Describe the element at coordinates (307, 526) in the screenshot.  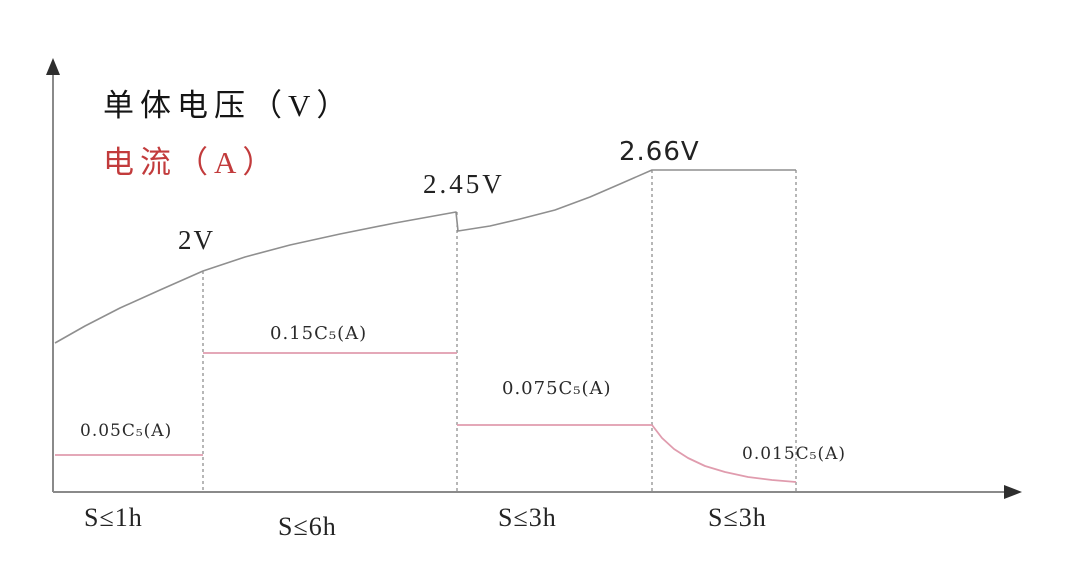
I see `x-axis-label-stage-2: S≤6h` at that location.